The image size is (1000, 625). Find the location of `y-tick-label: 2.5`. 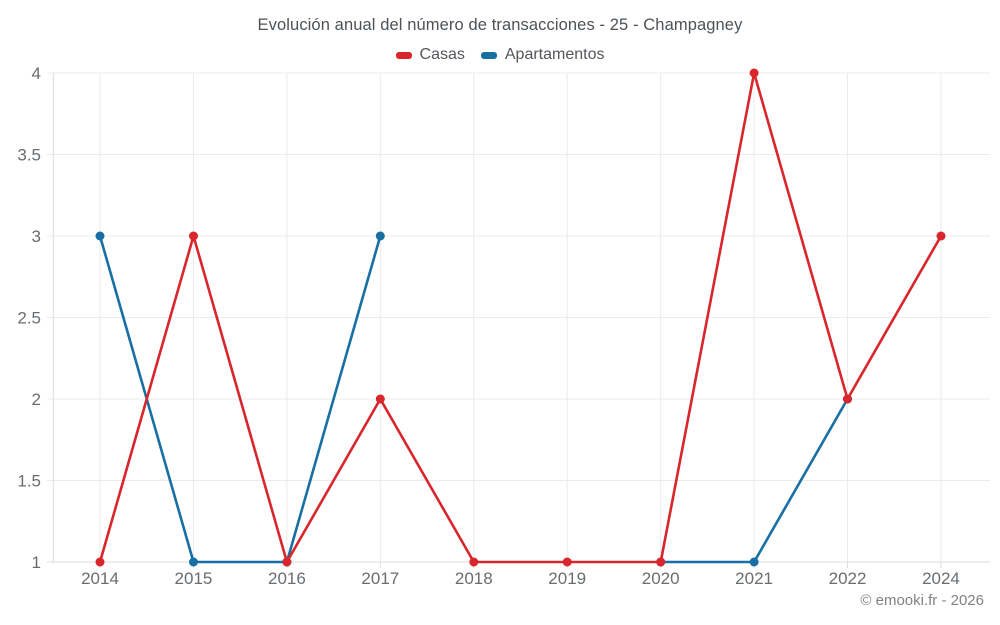

y-tick-label: 2.5 is located at coordinates (29, 318).